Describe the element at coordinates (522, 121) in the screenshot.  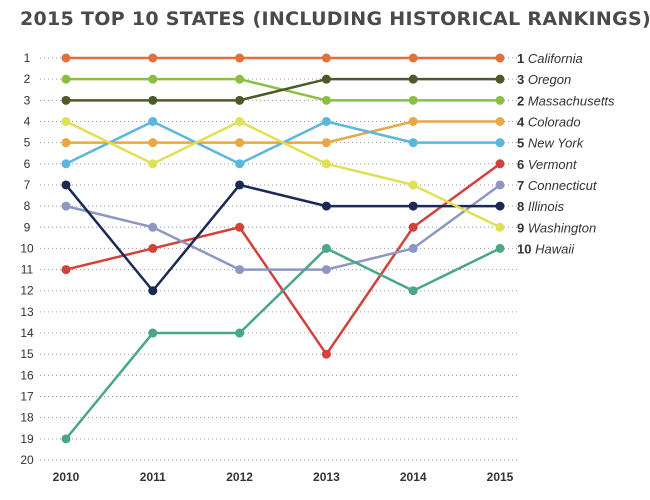
I see `legend-rank: 4` at that location.